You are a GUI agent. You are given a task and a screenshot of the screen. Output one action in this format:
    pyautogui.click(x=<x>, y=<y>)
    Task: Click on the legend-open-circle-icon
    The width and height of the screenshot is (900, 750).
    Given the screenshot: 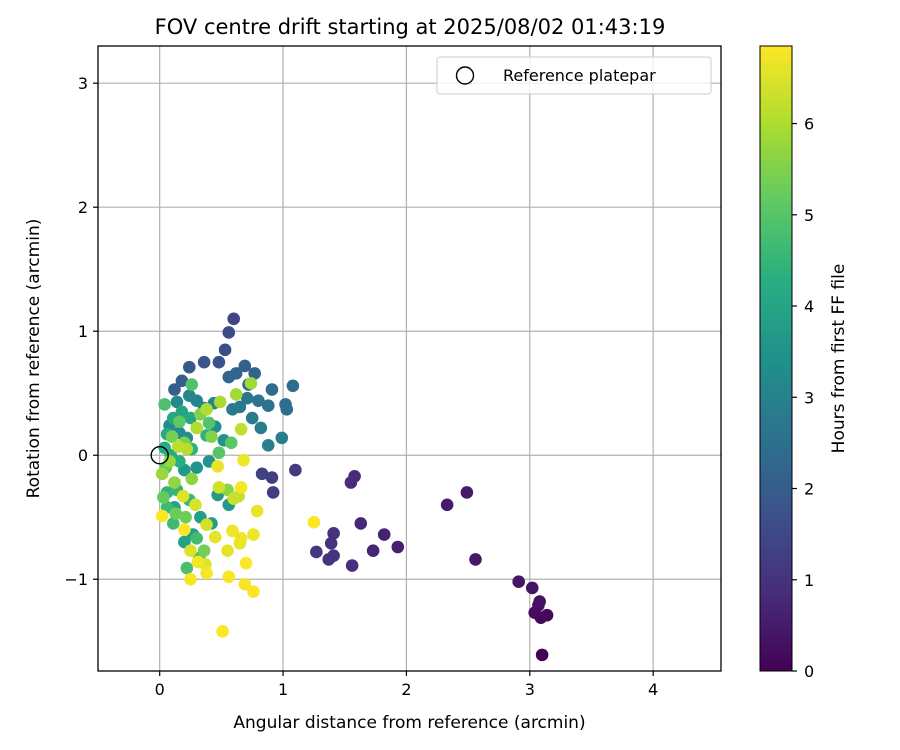 What is the action you would take?
    pyautogui.click(x=465, y=75)
    